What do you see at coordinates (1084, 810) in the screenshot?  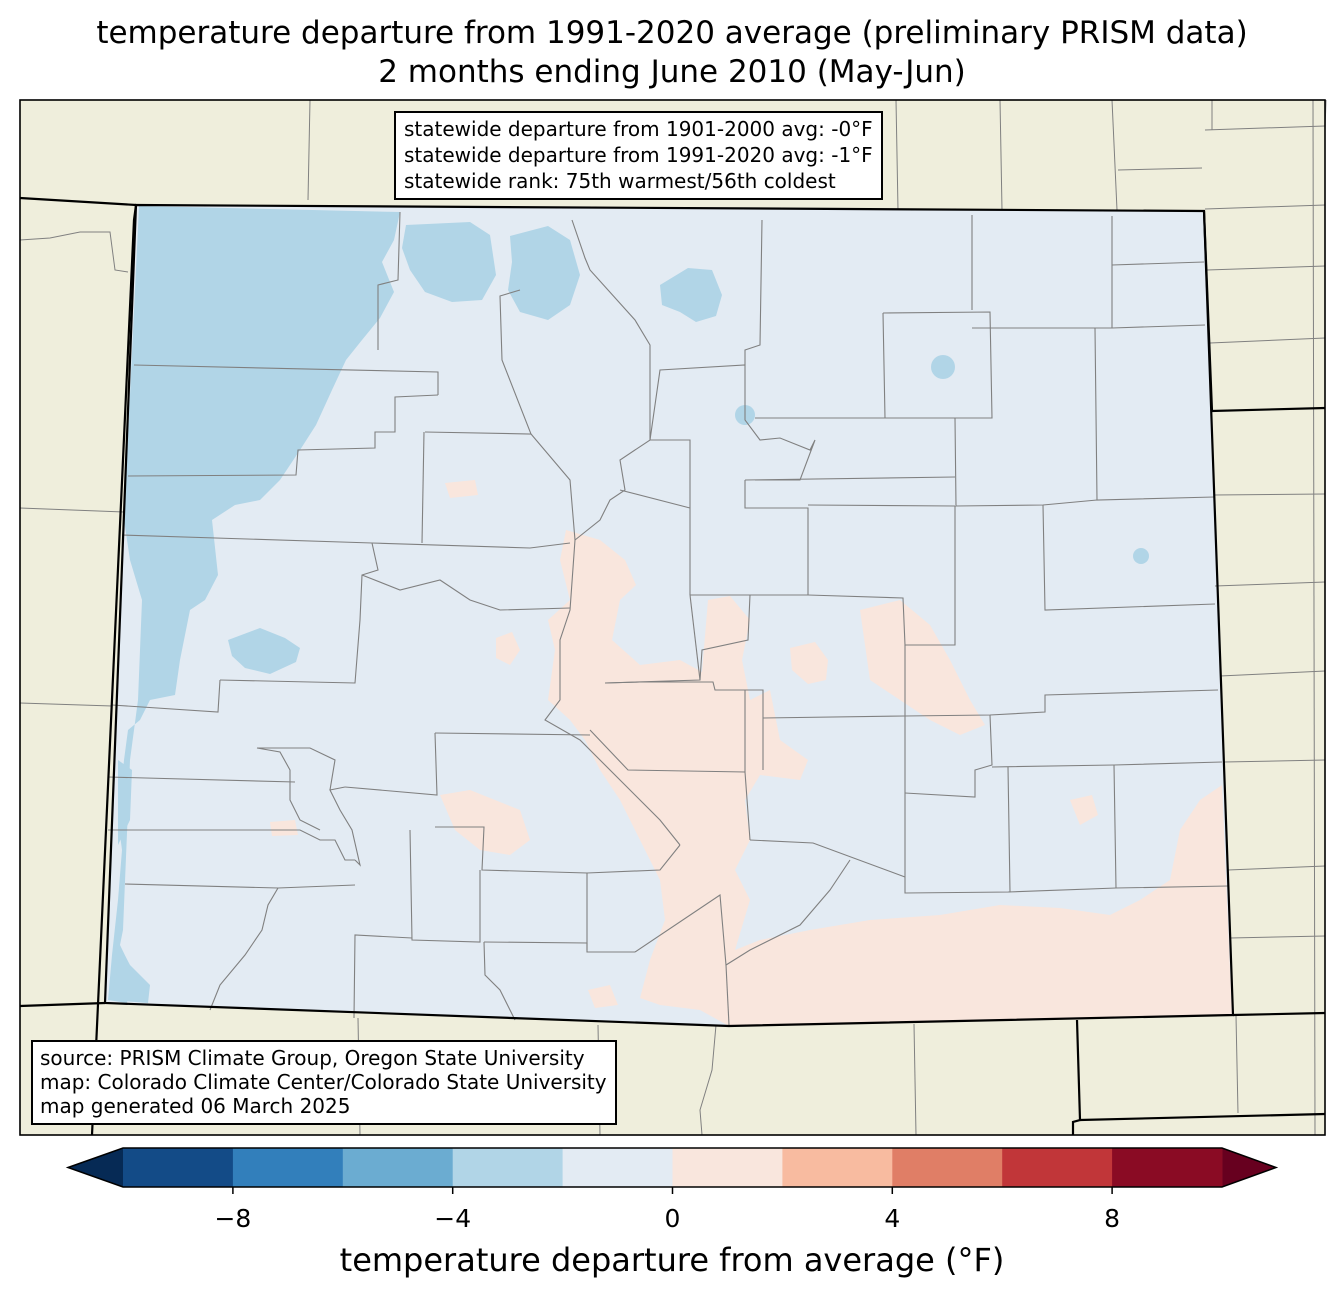 I see `warm-patch-southeast` at bounding box center [1084, 810].